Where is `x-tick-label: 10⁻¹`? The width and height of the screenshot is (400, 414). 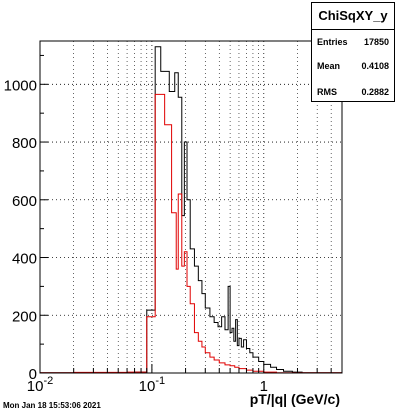
x-tick-label: 10⁻¹ is located at coordinates (152, 385).